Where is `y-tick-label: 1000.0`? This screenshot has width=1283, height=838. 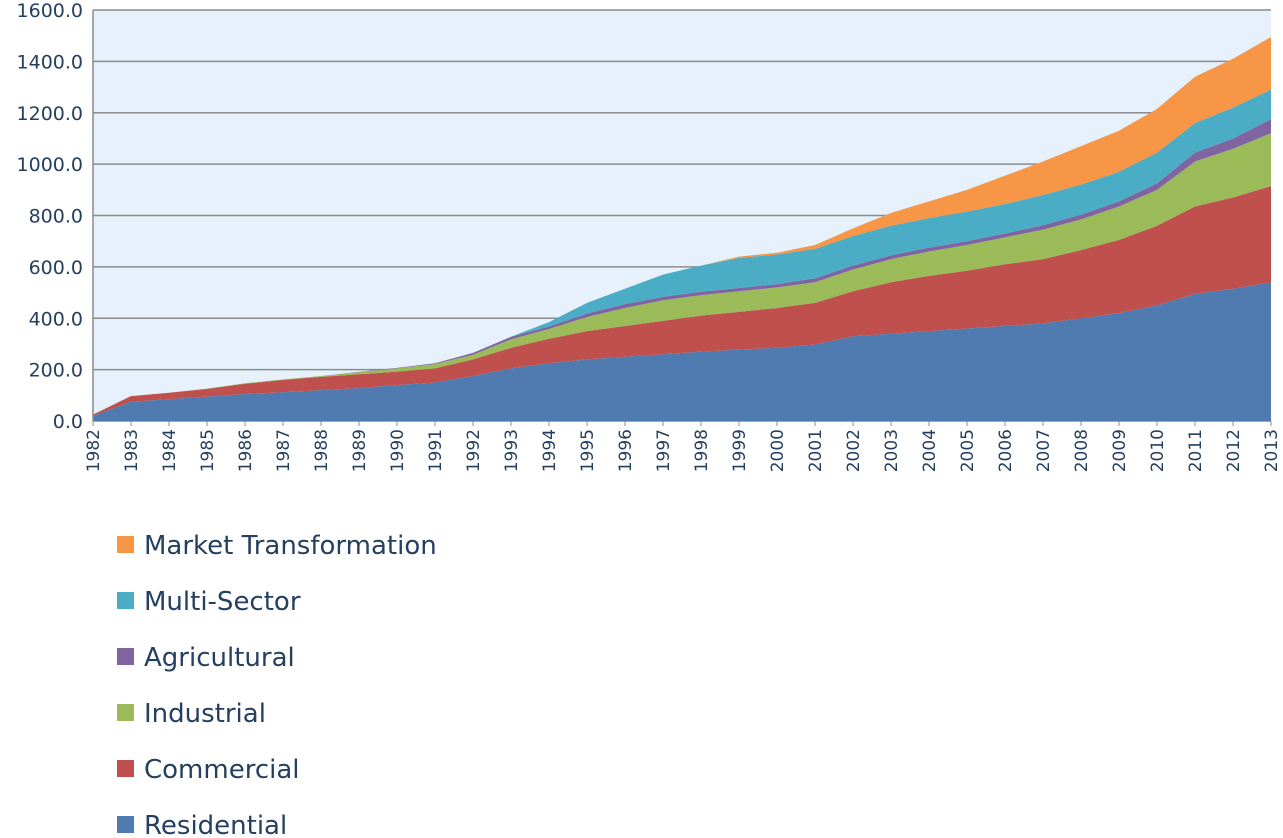 y-tick-label: 1000.0 is located at coordinates (50, 165).